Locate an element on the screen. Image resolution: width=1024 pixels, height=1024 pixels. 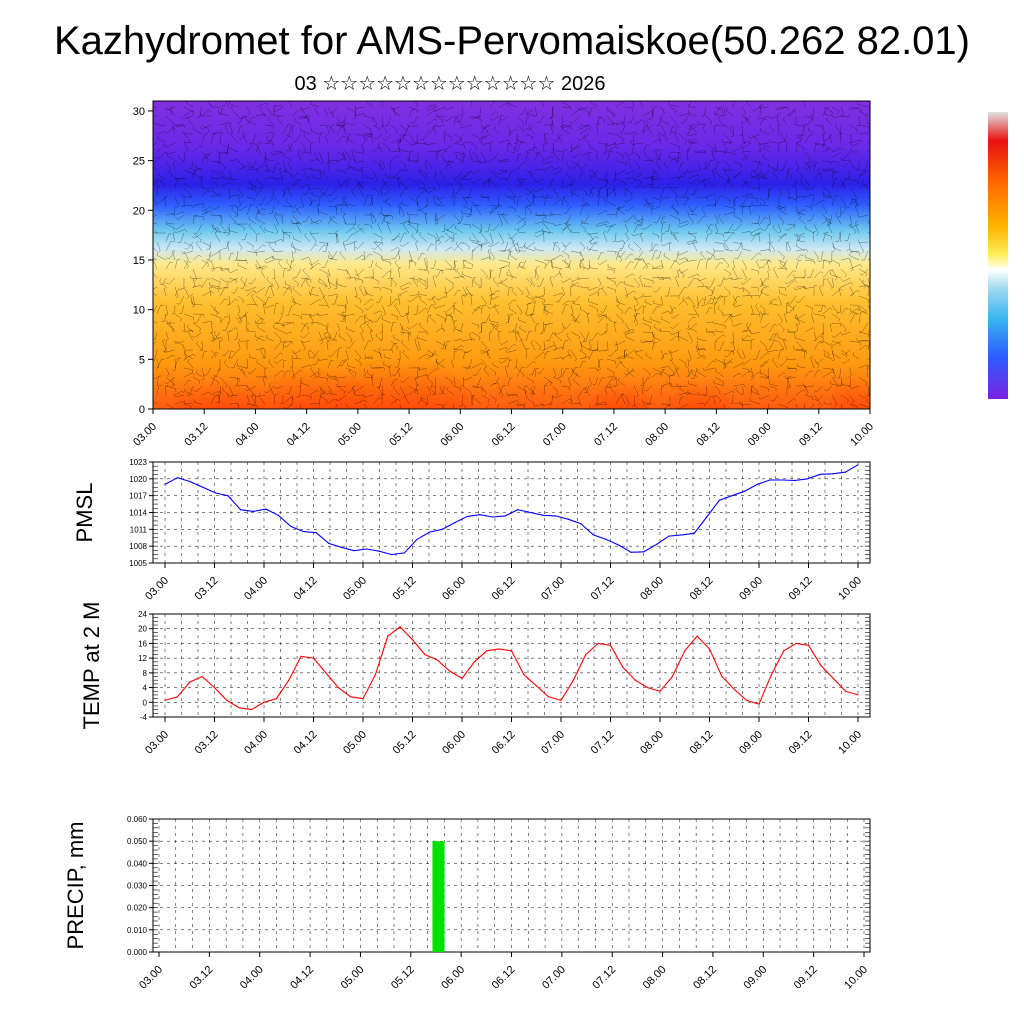
x-tick-label: 06.12 is located at coordinates (504, 978).